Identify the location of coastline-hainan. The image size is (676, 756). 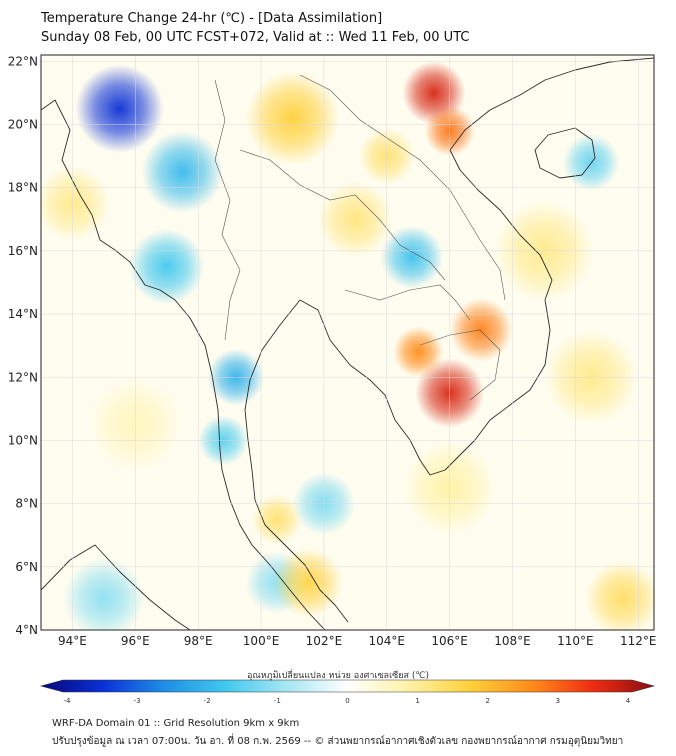
(565, 153).